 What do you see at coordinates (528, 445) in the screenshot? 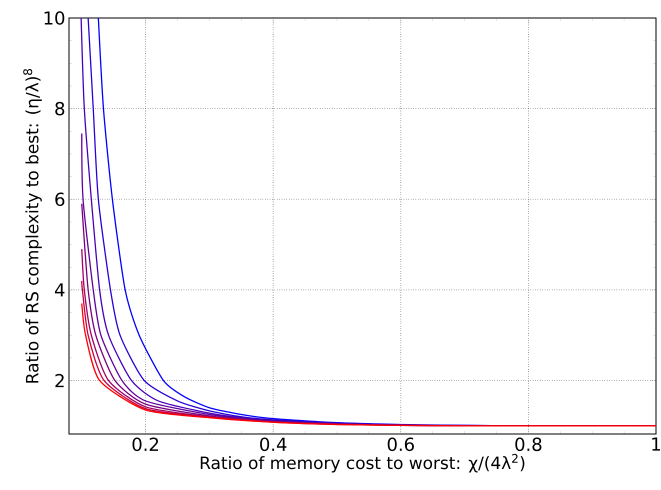
I see `x-tick-label: 0.8` at bounding box center [528, 445].